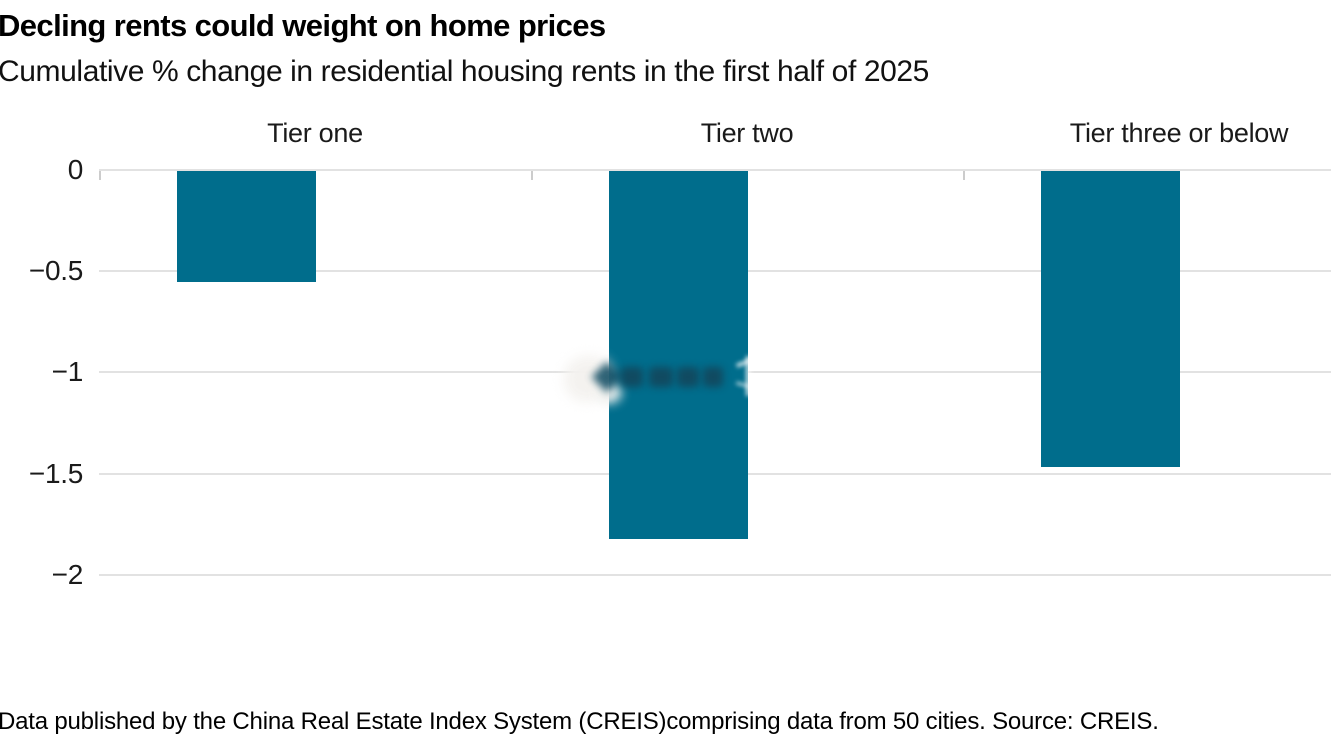 Image resolution: width=1331 pixels, height=755 pixels. What do you see at coordinates (315, 133) in the screenshot?
I see `category-label: Tier one` at bounding box center [315, 133].